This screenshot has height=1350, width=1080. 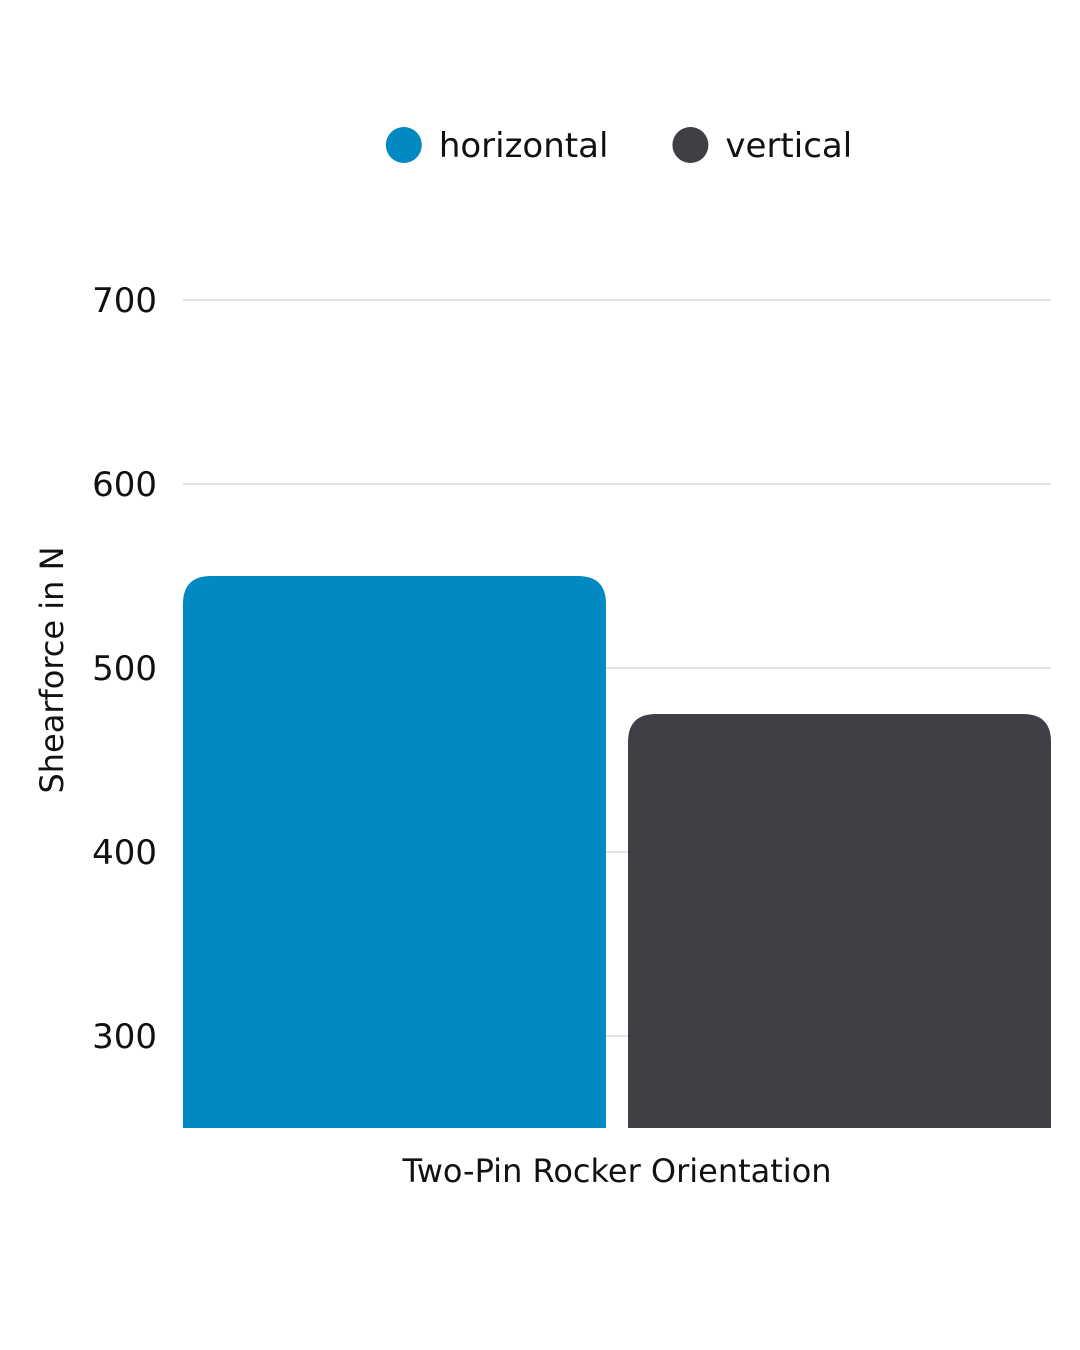 I want to click on bar-vertical, so click(x=839, y=921).